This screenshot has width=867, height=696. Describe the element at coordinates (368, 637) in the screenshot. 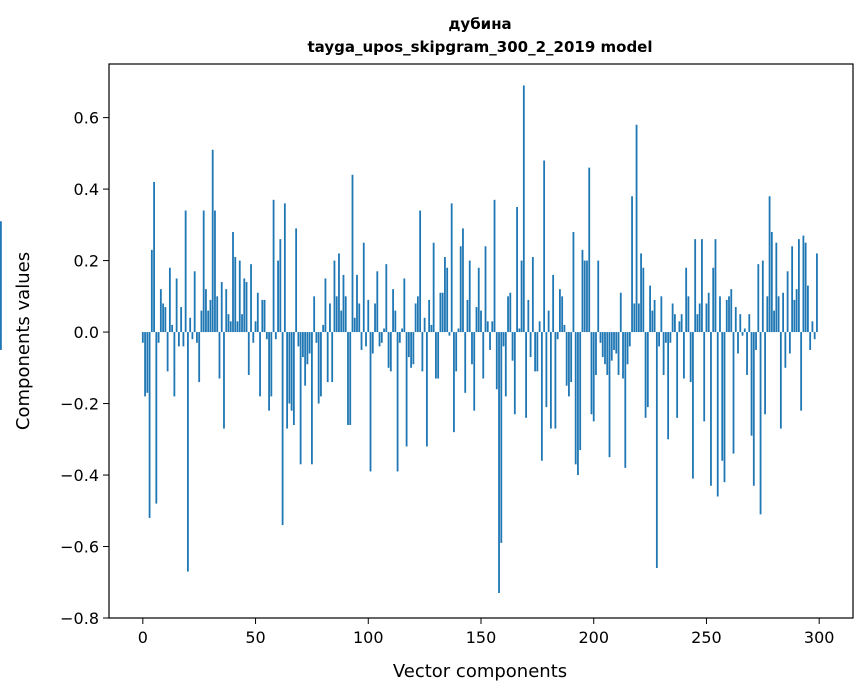

I see `x-tick-label: 100` at that location.